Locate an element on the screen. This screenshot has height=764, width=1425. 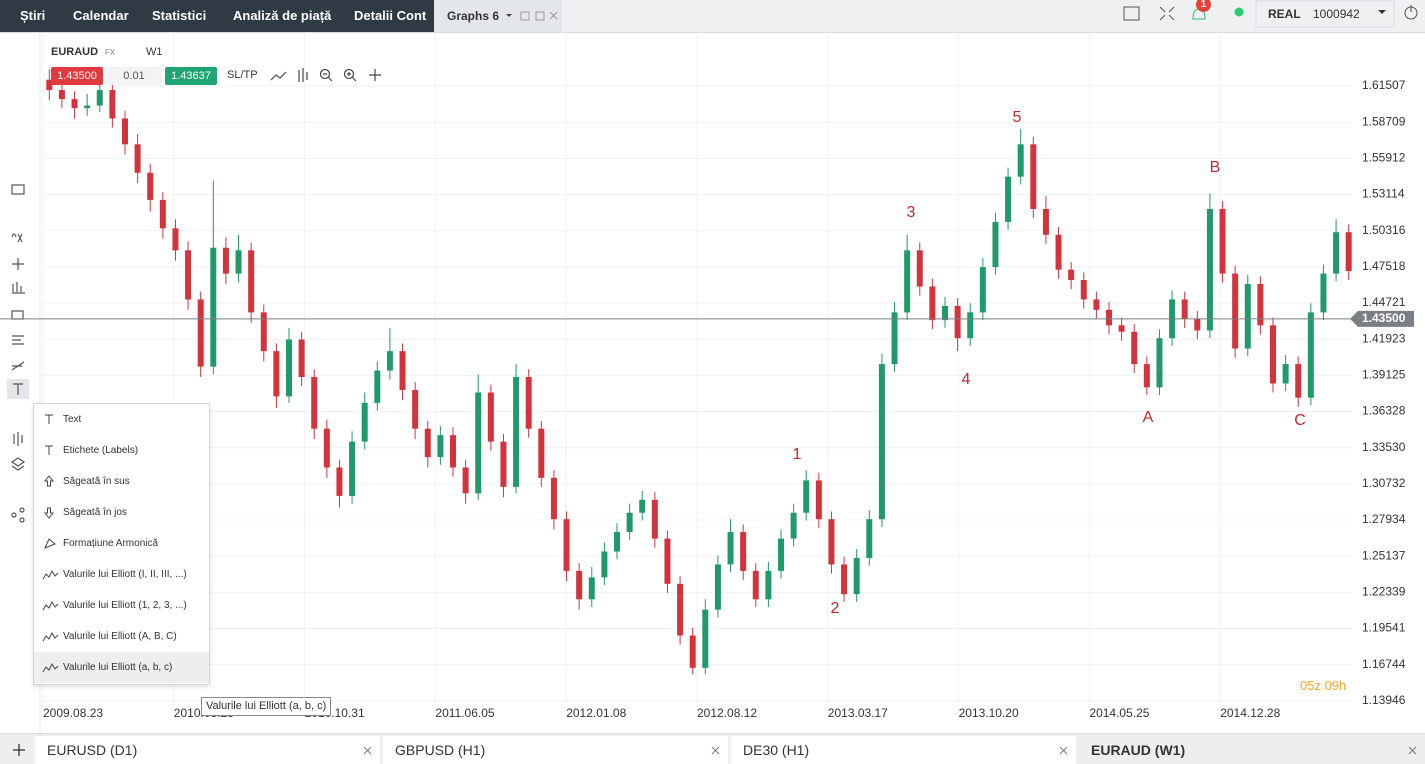
bottom-tab-label: EURAUD (W1) is located at coordinates (1138, 750).